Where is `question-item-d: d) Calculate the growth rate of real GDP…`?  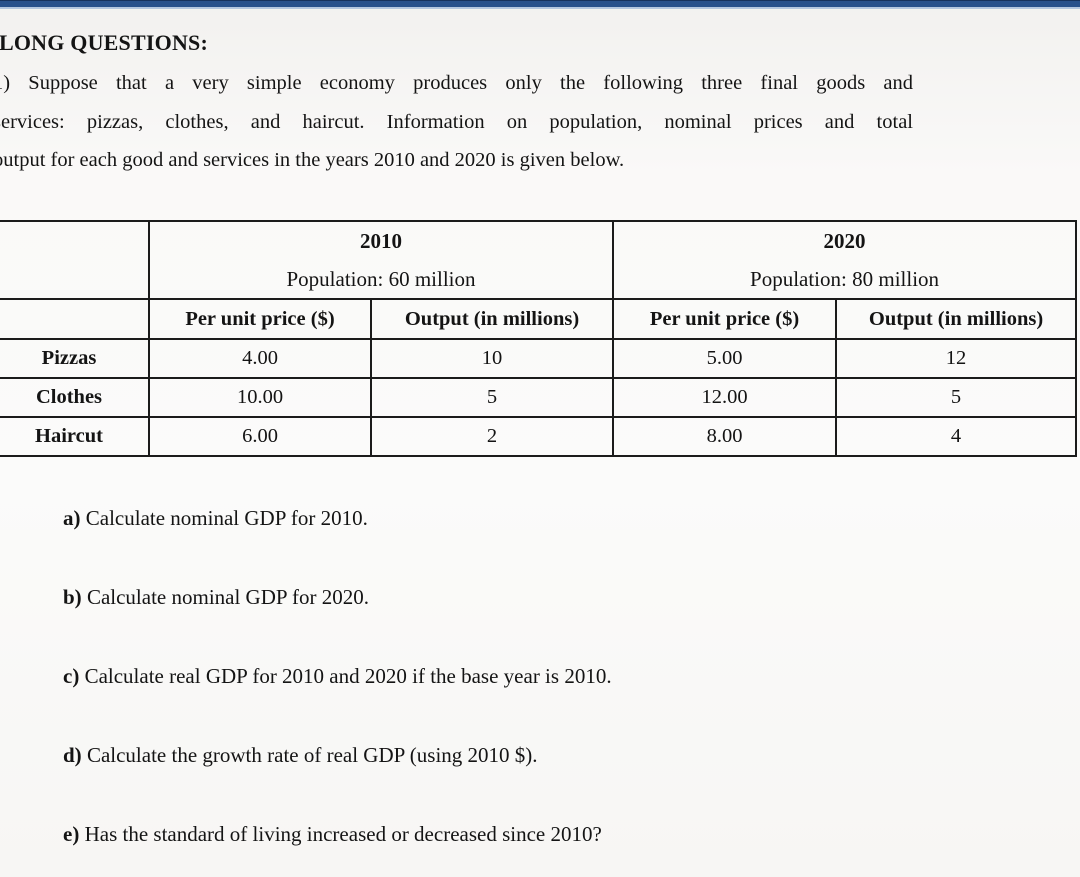 question-item-d: d) Calculate the growth rate of real GDP… is located at coordinates (513, 755).